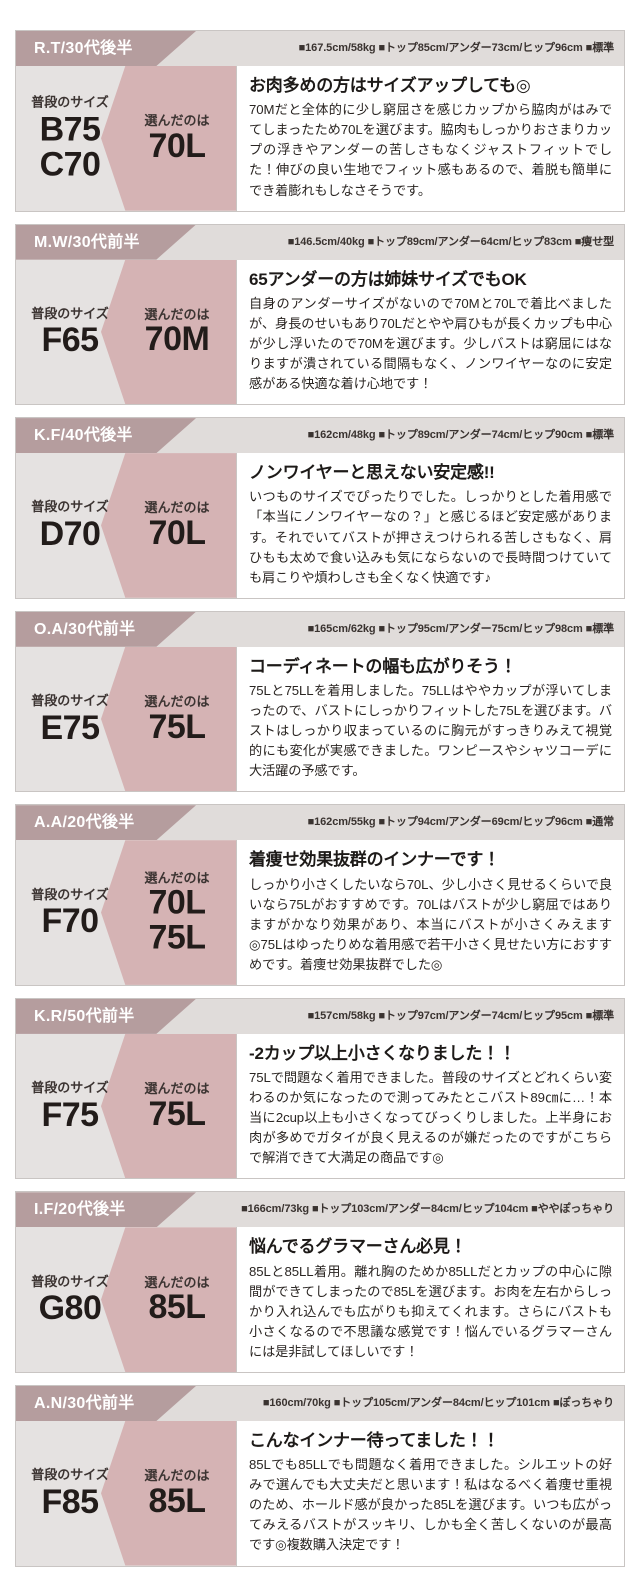 This screenshot has width=640, height=1589. I want to click on usual-size-value: F70, so click(70, 920).